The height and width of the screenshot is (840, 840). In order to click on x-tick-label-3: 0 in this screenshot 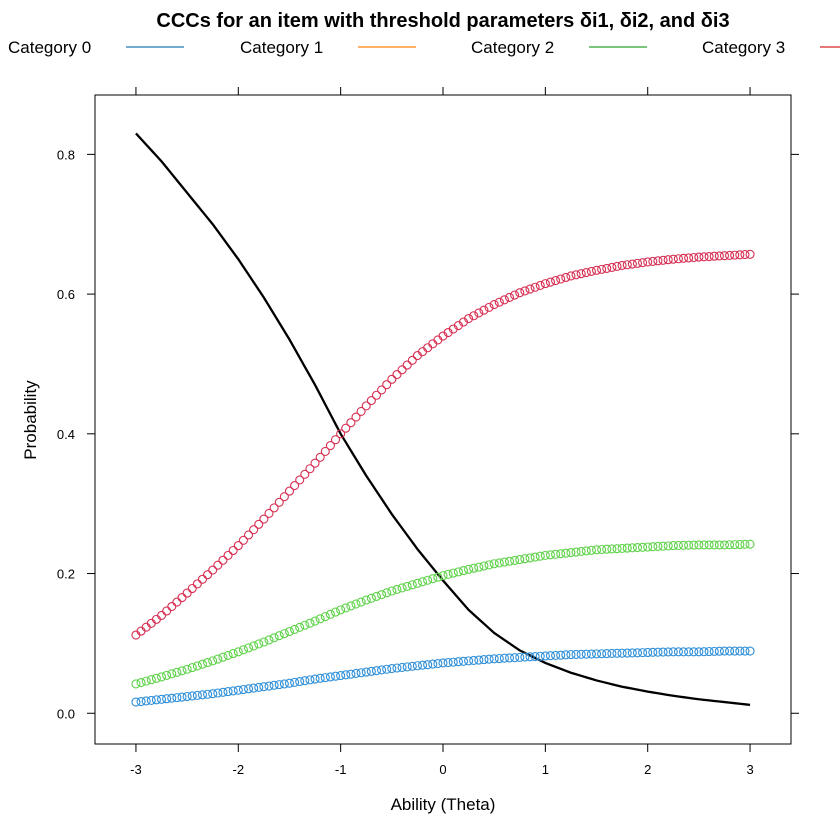, I will do `click(442, 769)`.